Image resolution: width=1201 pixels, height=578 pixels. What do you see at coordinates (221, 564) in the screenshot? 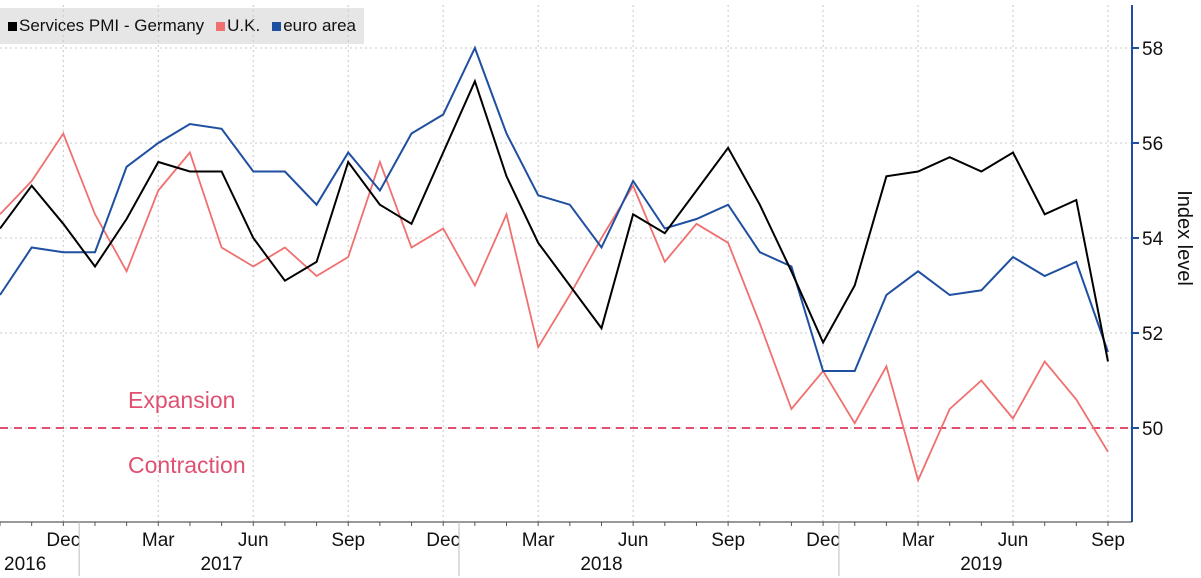
I see `year-label-2017: 2017` at bounding box center [221, 564].